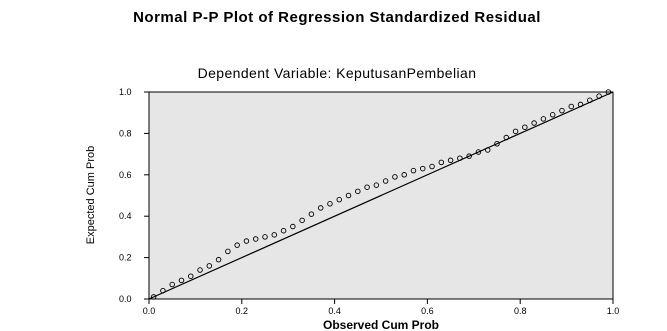  I want to click on x-tick-label: 0.8, so click(520, 311).